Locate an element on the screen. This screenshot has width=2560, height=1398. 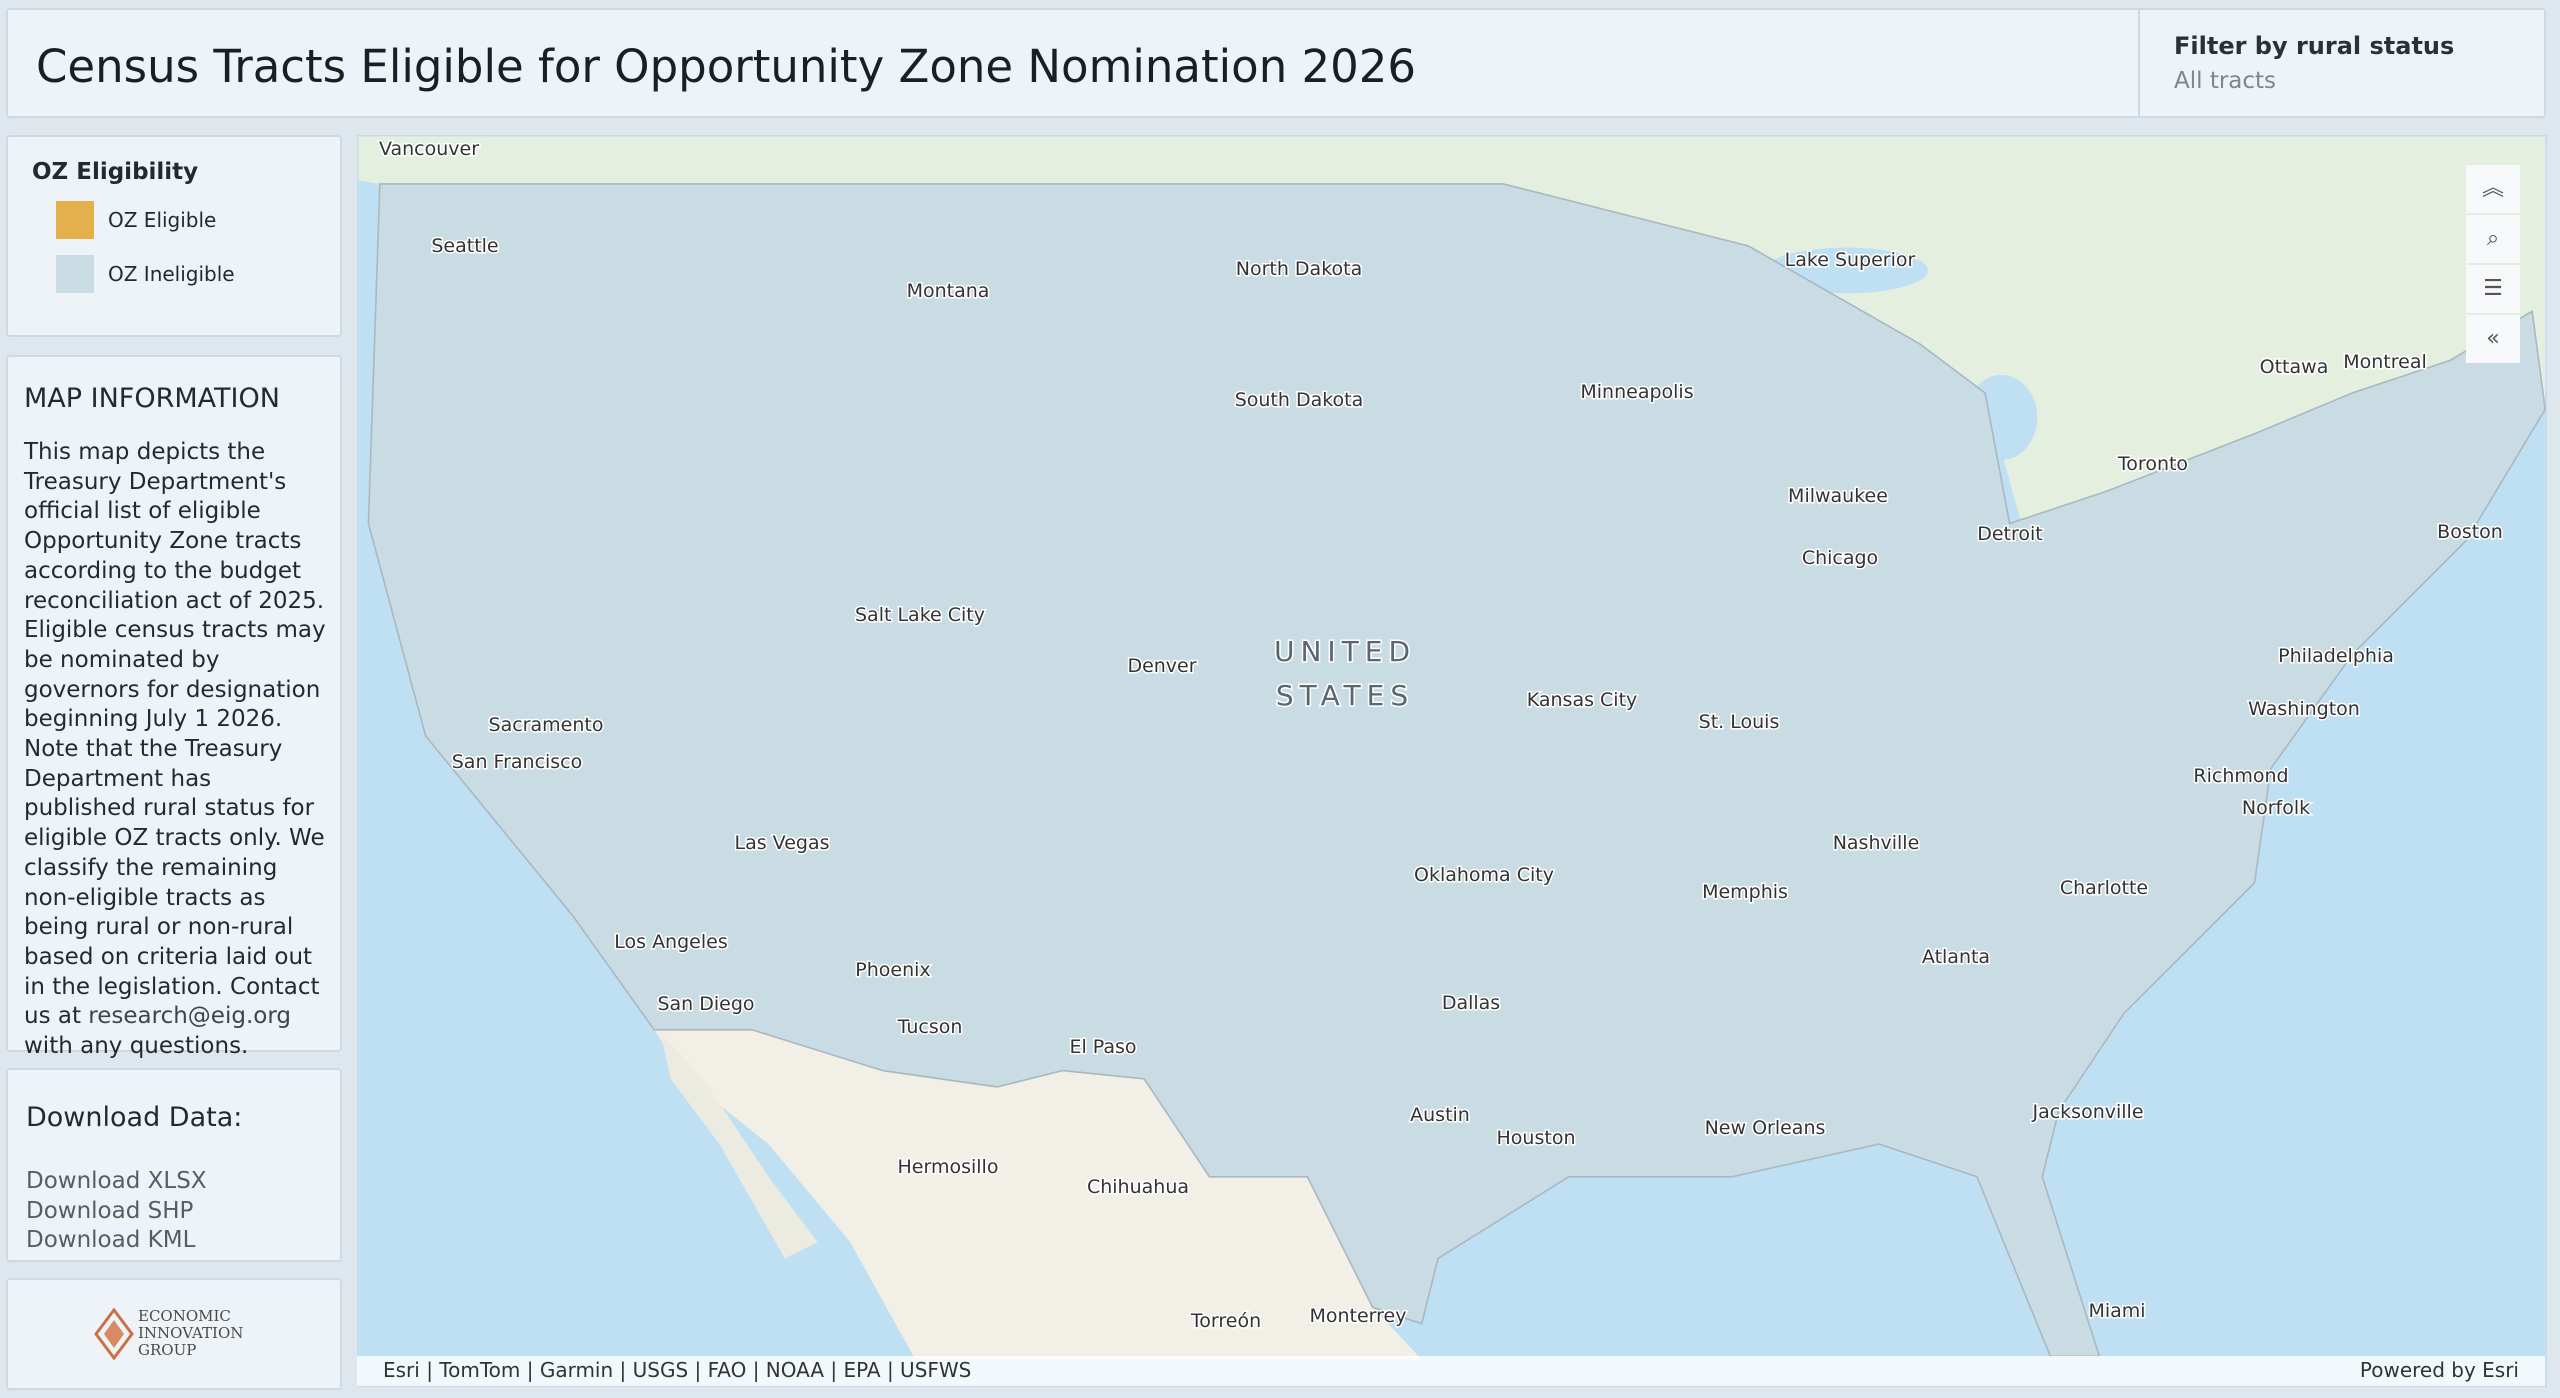
download-title: Download Data: is located at coordinates (134, 1117).